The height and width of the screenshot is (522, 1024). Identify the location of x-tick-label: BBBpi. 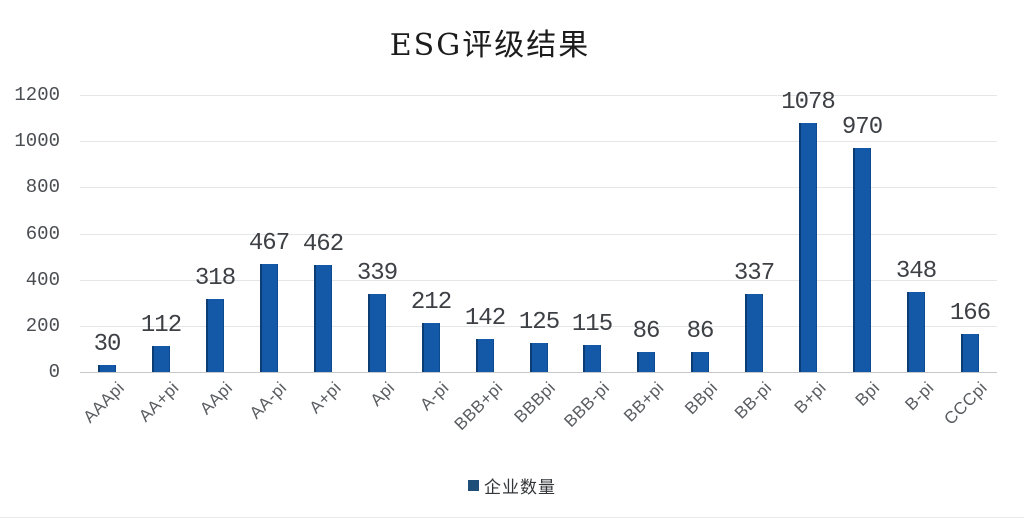
(535, 402).